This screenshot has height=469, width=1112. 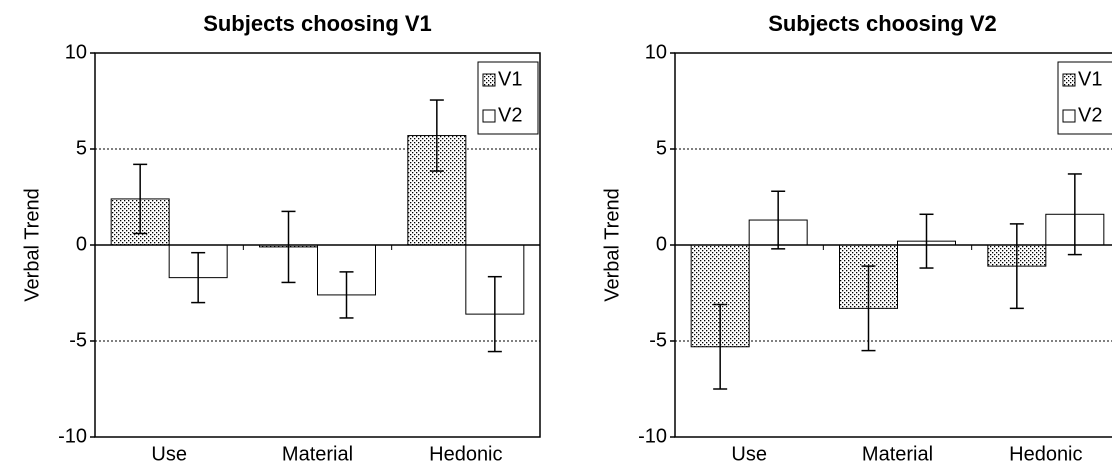 I want to click on chart-title: Subjects choosing V2, so click(x=882, y=23).